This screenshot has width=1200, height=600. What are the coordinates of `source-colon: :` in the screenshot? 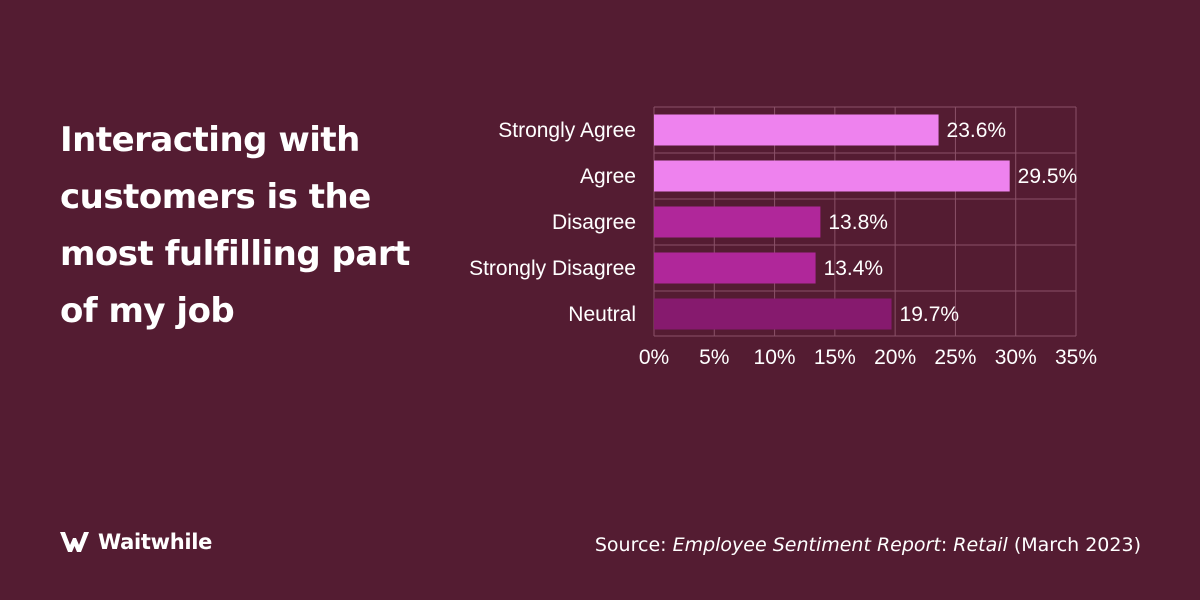 It's located at (944, 545).